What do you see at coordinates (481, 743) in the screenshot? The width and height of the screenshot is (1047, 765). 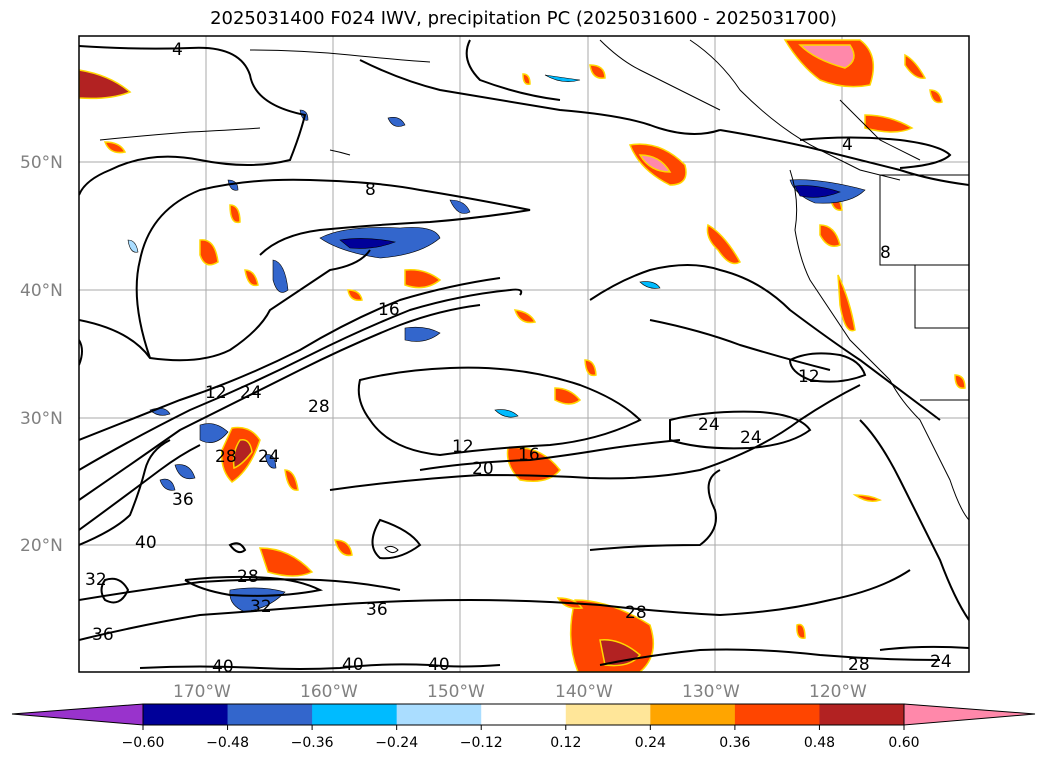 I see `colorbar-tick-label: −0.12` at bounding box center [481, 743].